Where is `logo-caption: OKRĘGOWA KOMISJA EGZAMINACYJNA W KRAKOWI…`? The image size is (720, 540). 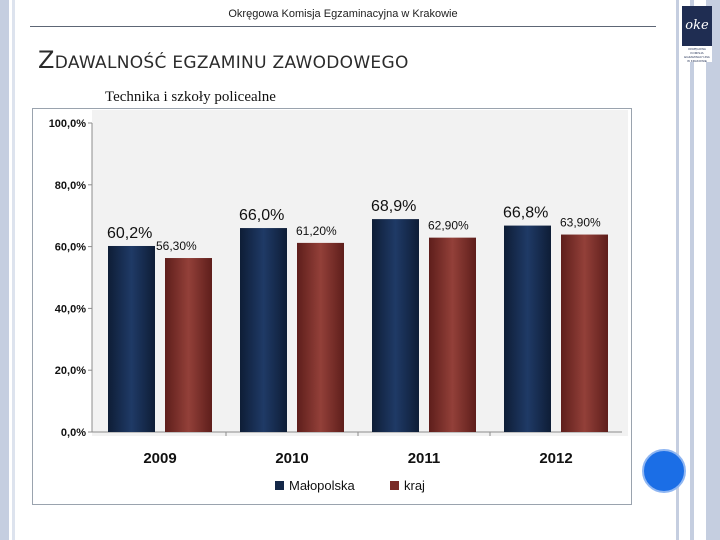 logo-caption: OKRĘGOWA KOMISJA EGZAMINACYJNA W KRAKOWI… is located at coordinates (697, 55).